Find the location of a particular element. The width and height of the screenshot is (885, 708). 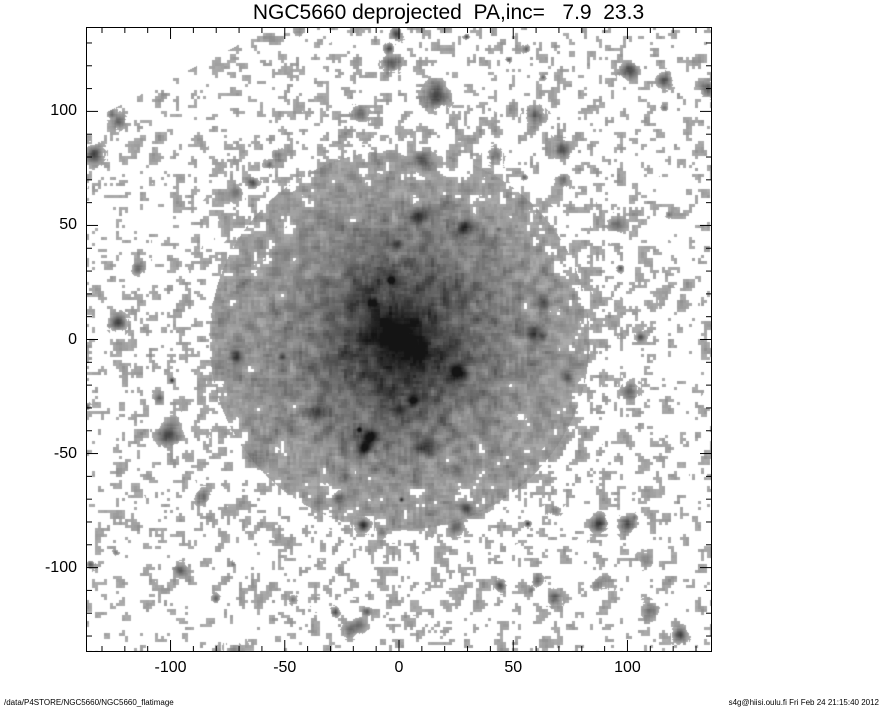

y-tick-label: 0 is located at coordinates (72, 339).